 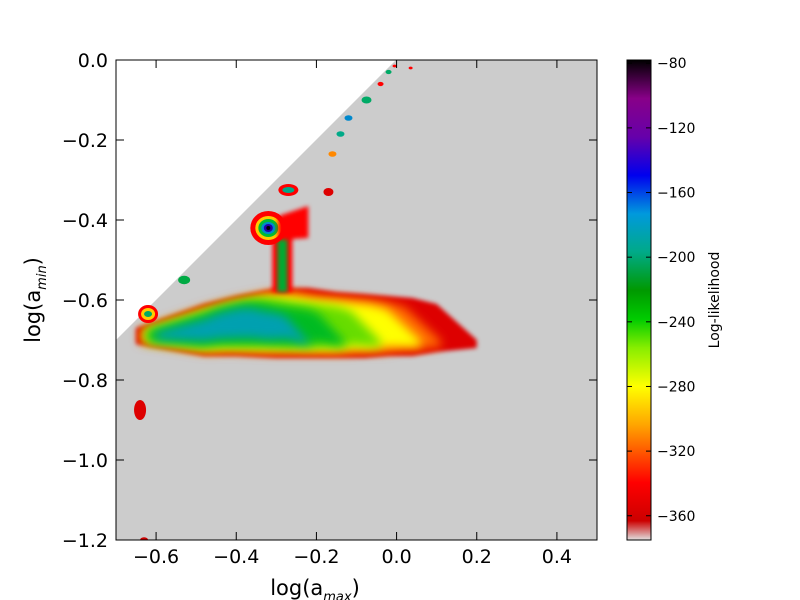 What do you see at coordinates (676, 323) in the screenshot?
I see `colorbar-tick-label: −240` at bounding box center [676, 323].